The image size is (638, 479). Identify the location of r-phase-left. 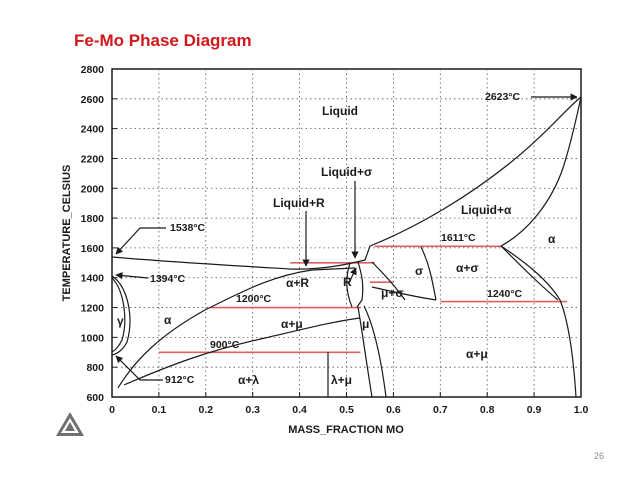
(349, 285).